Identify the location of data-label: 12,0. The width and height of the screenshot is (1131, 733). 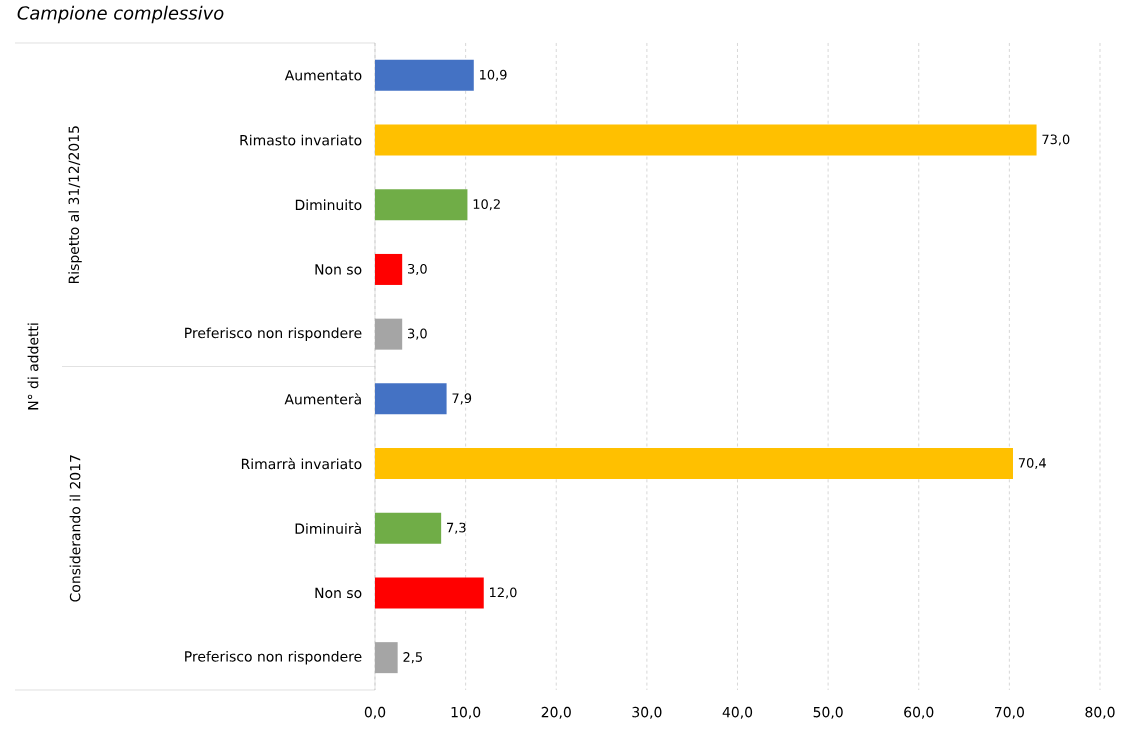
(503, 593).